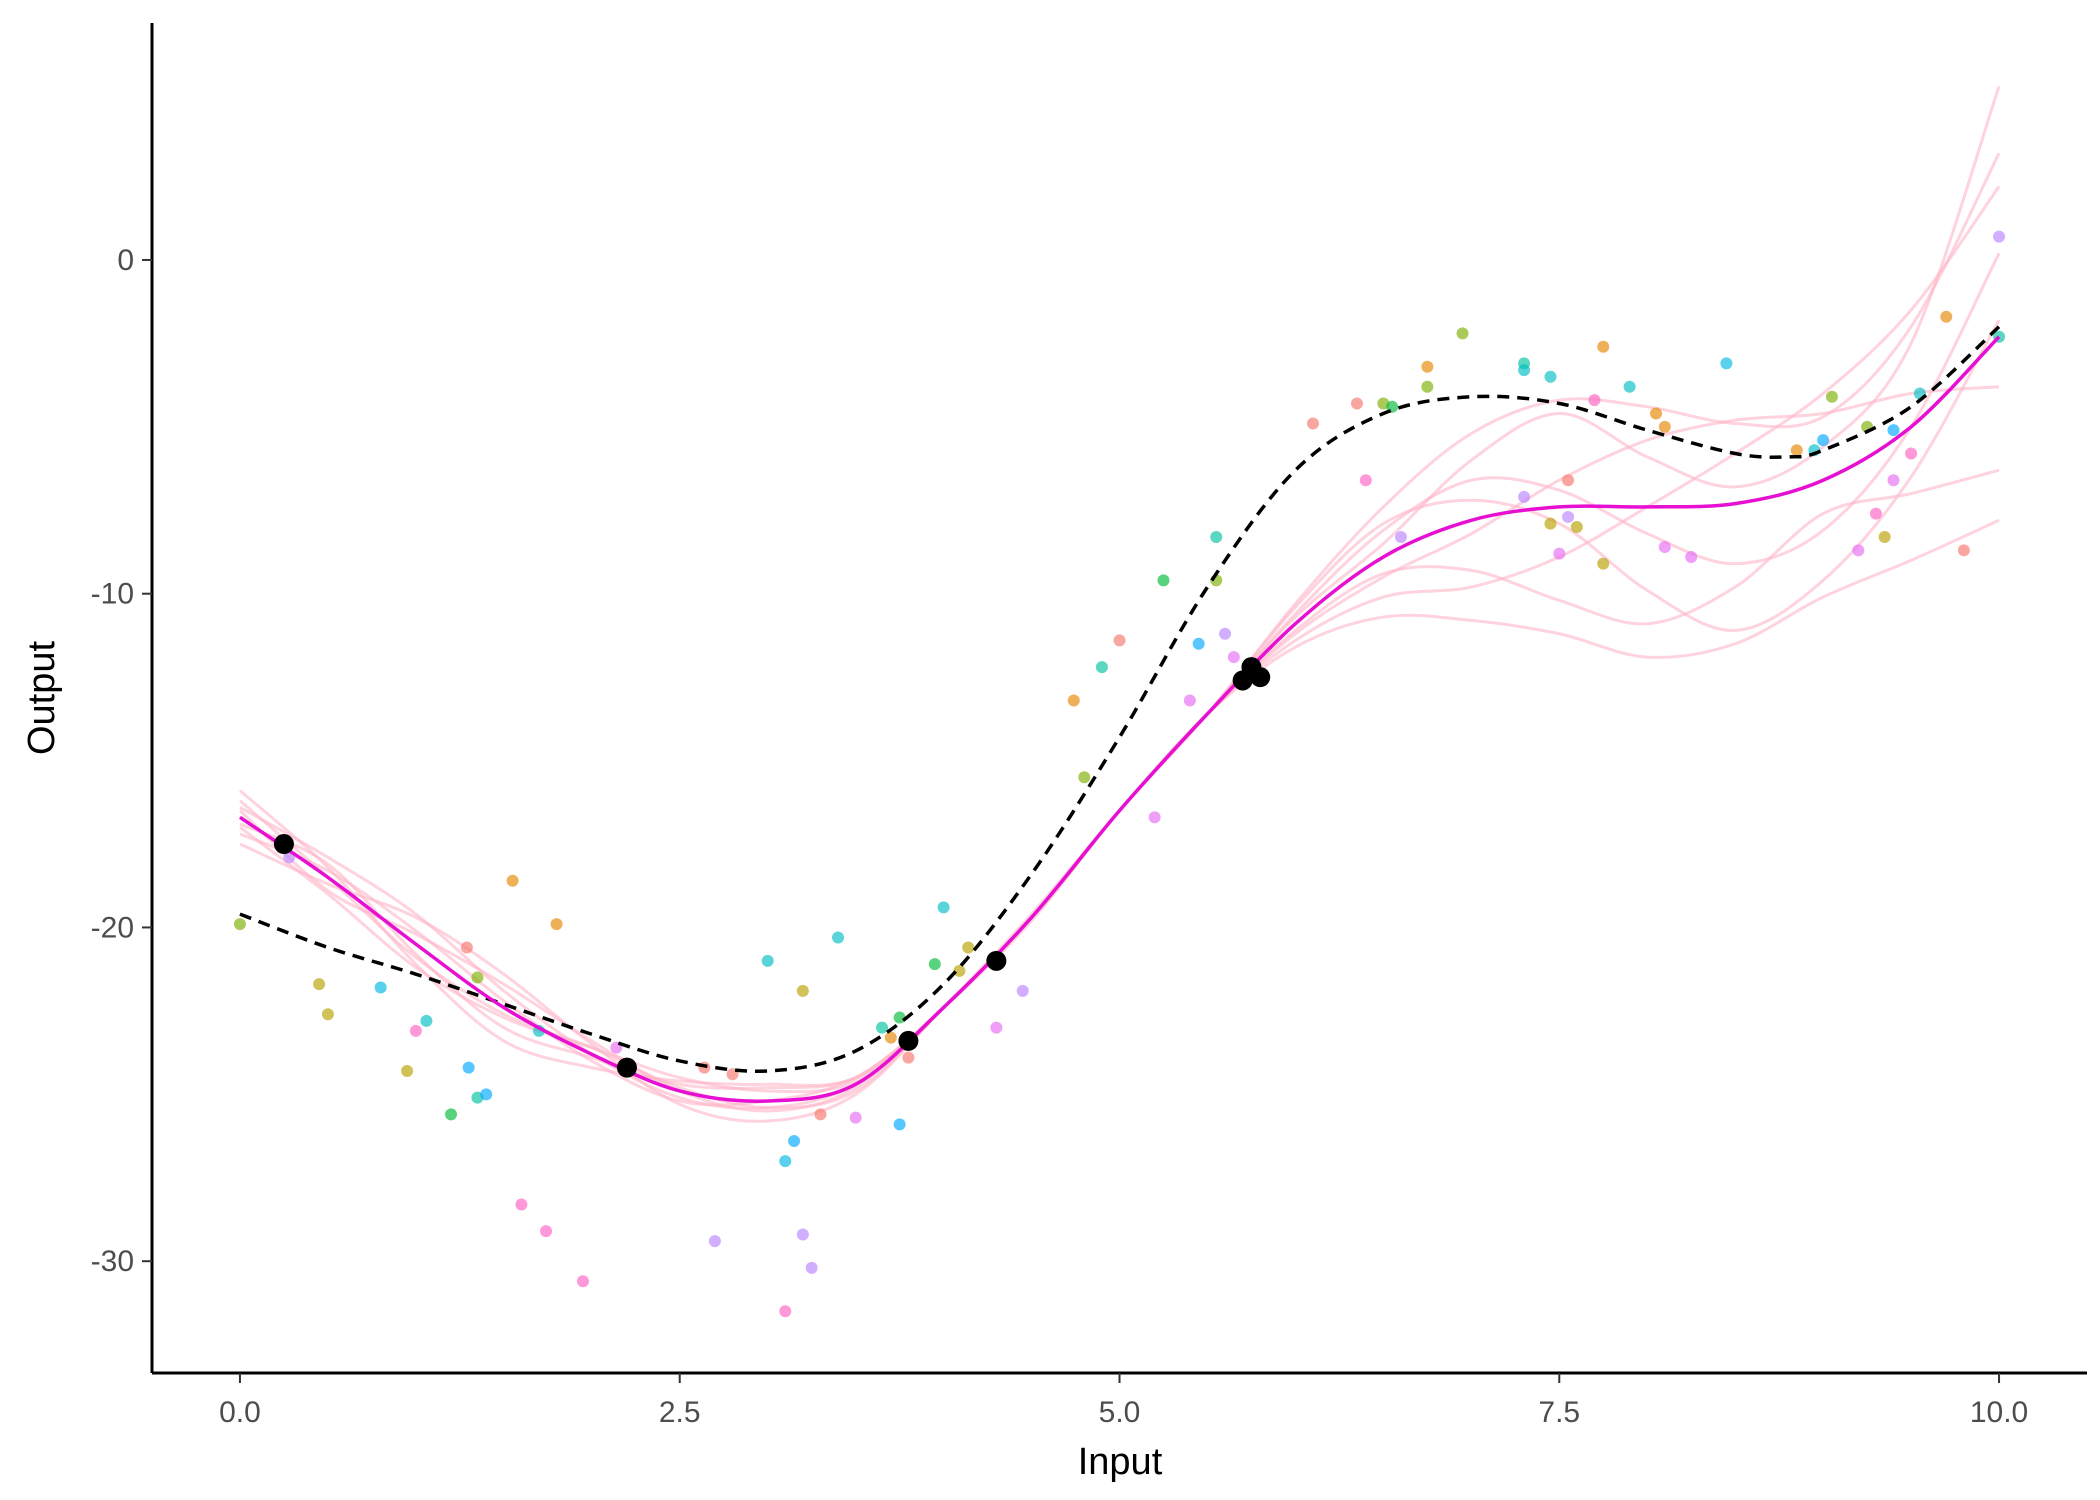 The height and width of the screenshot is (1500, 2100). What do you see at coordinates (112, 594) in the screenshot?
I see `y-tick-label: -10` at bounding box center [112, 594].